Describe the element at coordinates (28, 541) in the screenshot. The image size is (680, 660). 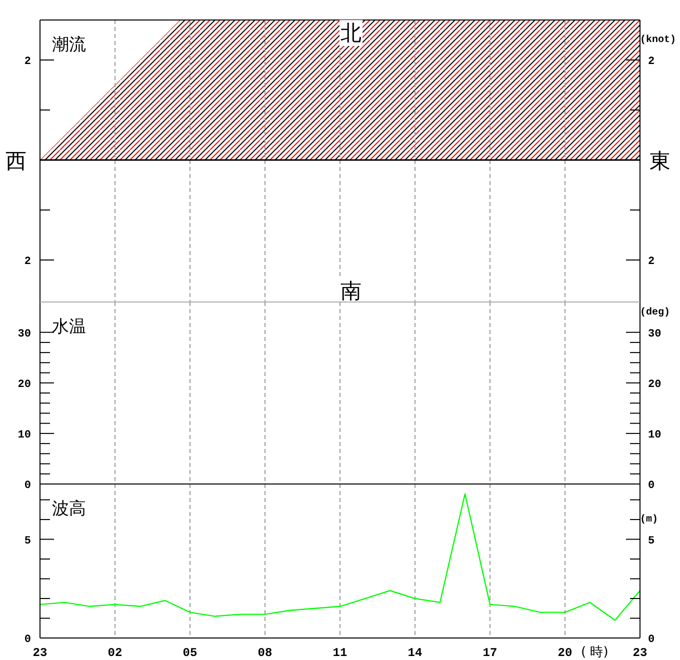
I see `y-tick-label: 5` at that location.